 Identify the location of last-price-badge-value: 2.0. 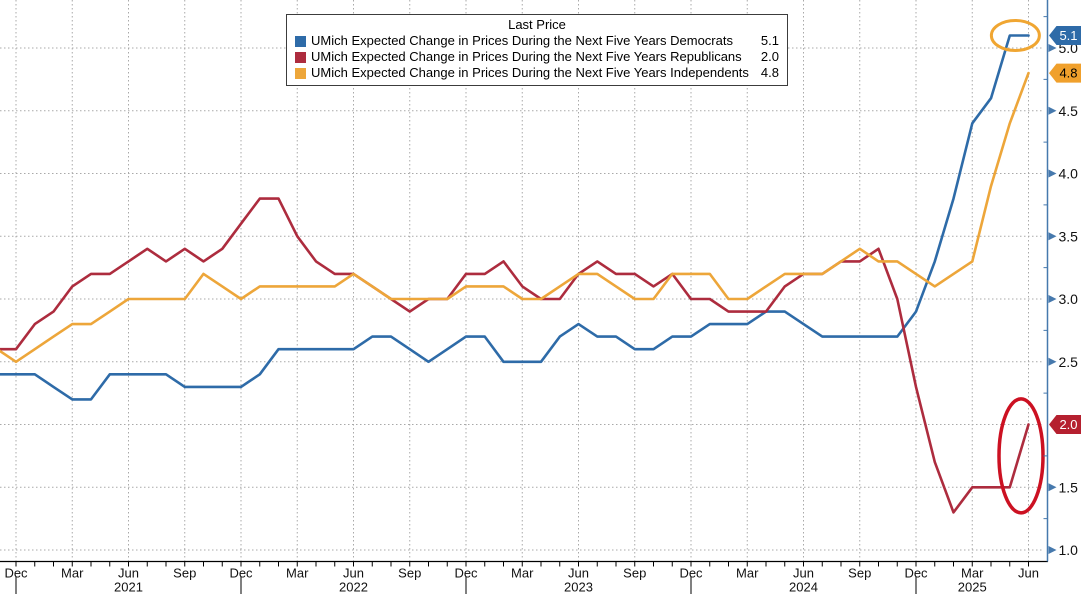
(1068, 424).